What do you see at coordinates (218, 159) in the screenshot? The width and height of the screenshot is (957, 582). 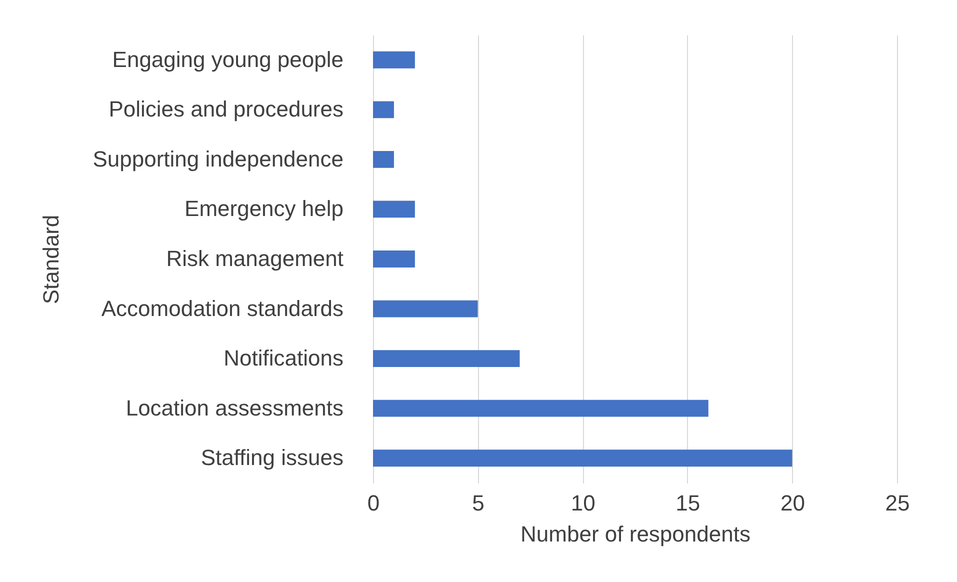 I see `y-tick-label: Supporting independence` at bounding box center [218, 159].